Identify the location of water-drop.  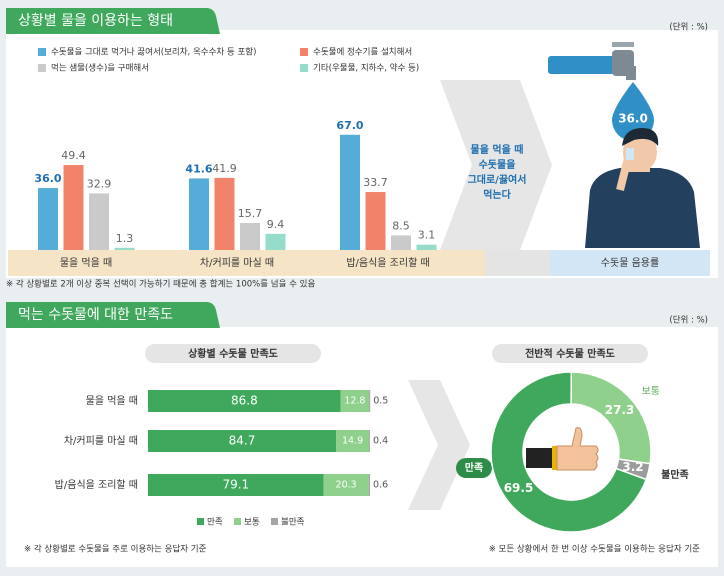
(633, 111).